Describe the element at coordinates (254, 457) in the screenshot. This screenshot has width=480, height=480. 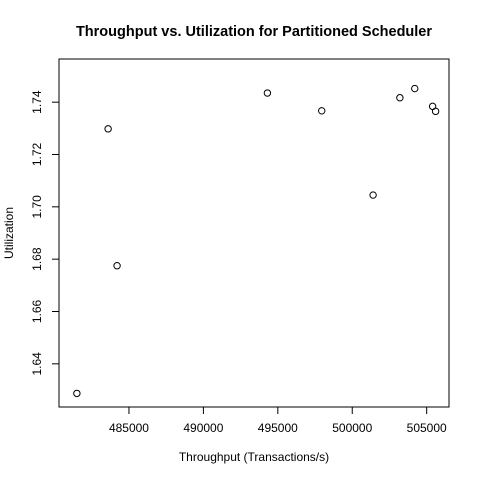
I see `x-axis-label: Throughput (Transactions/s)` at that location.